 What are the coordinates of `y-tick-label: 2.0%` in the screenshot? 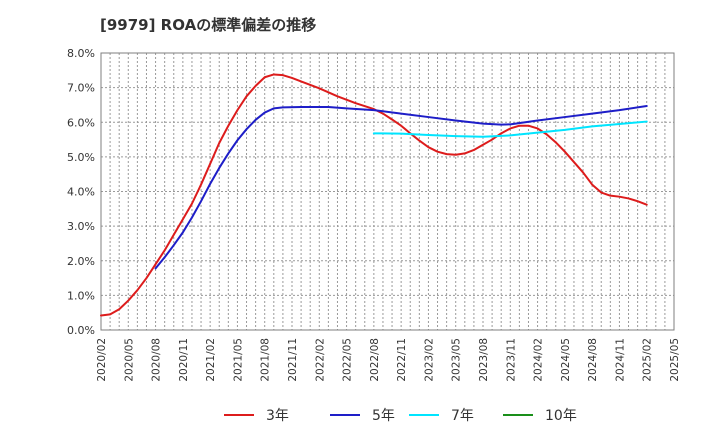 It's located at (81, 261).